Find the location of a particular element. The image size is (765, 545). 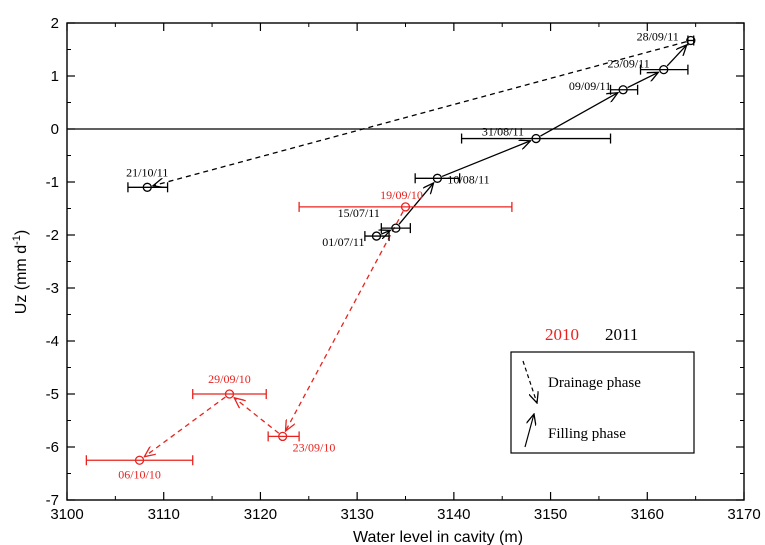

y-axis-title: Uz (mm d-1) is located at coordinates (20, 272).